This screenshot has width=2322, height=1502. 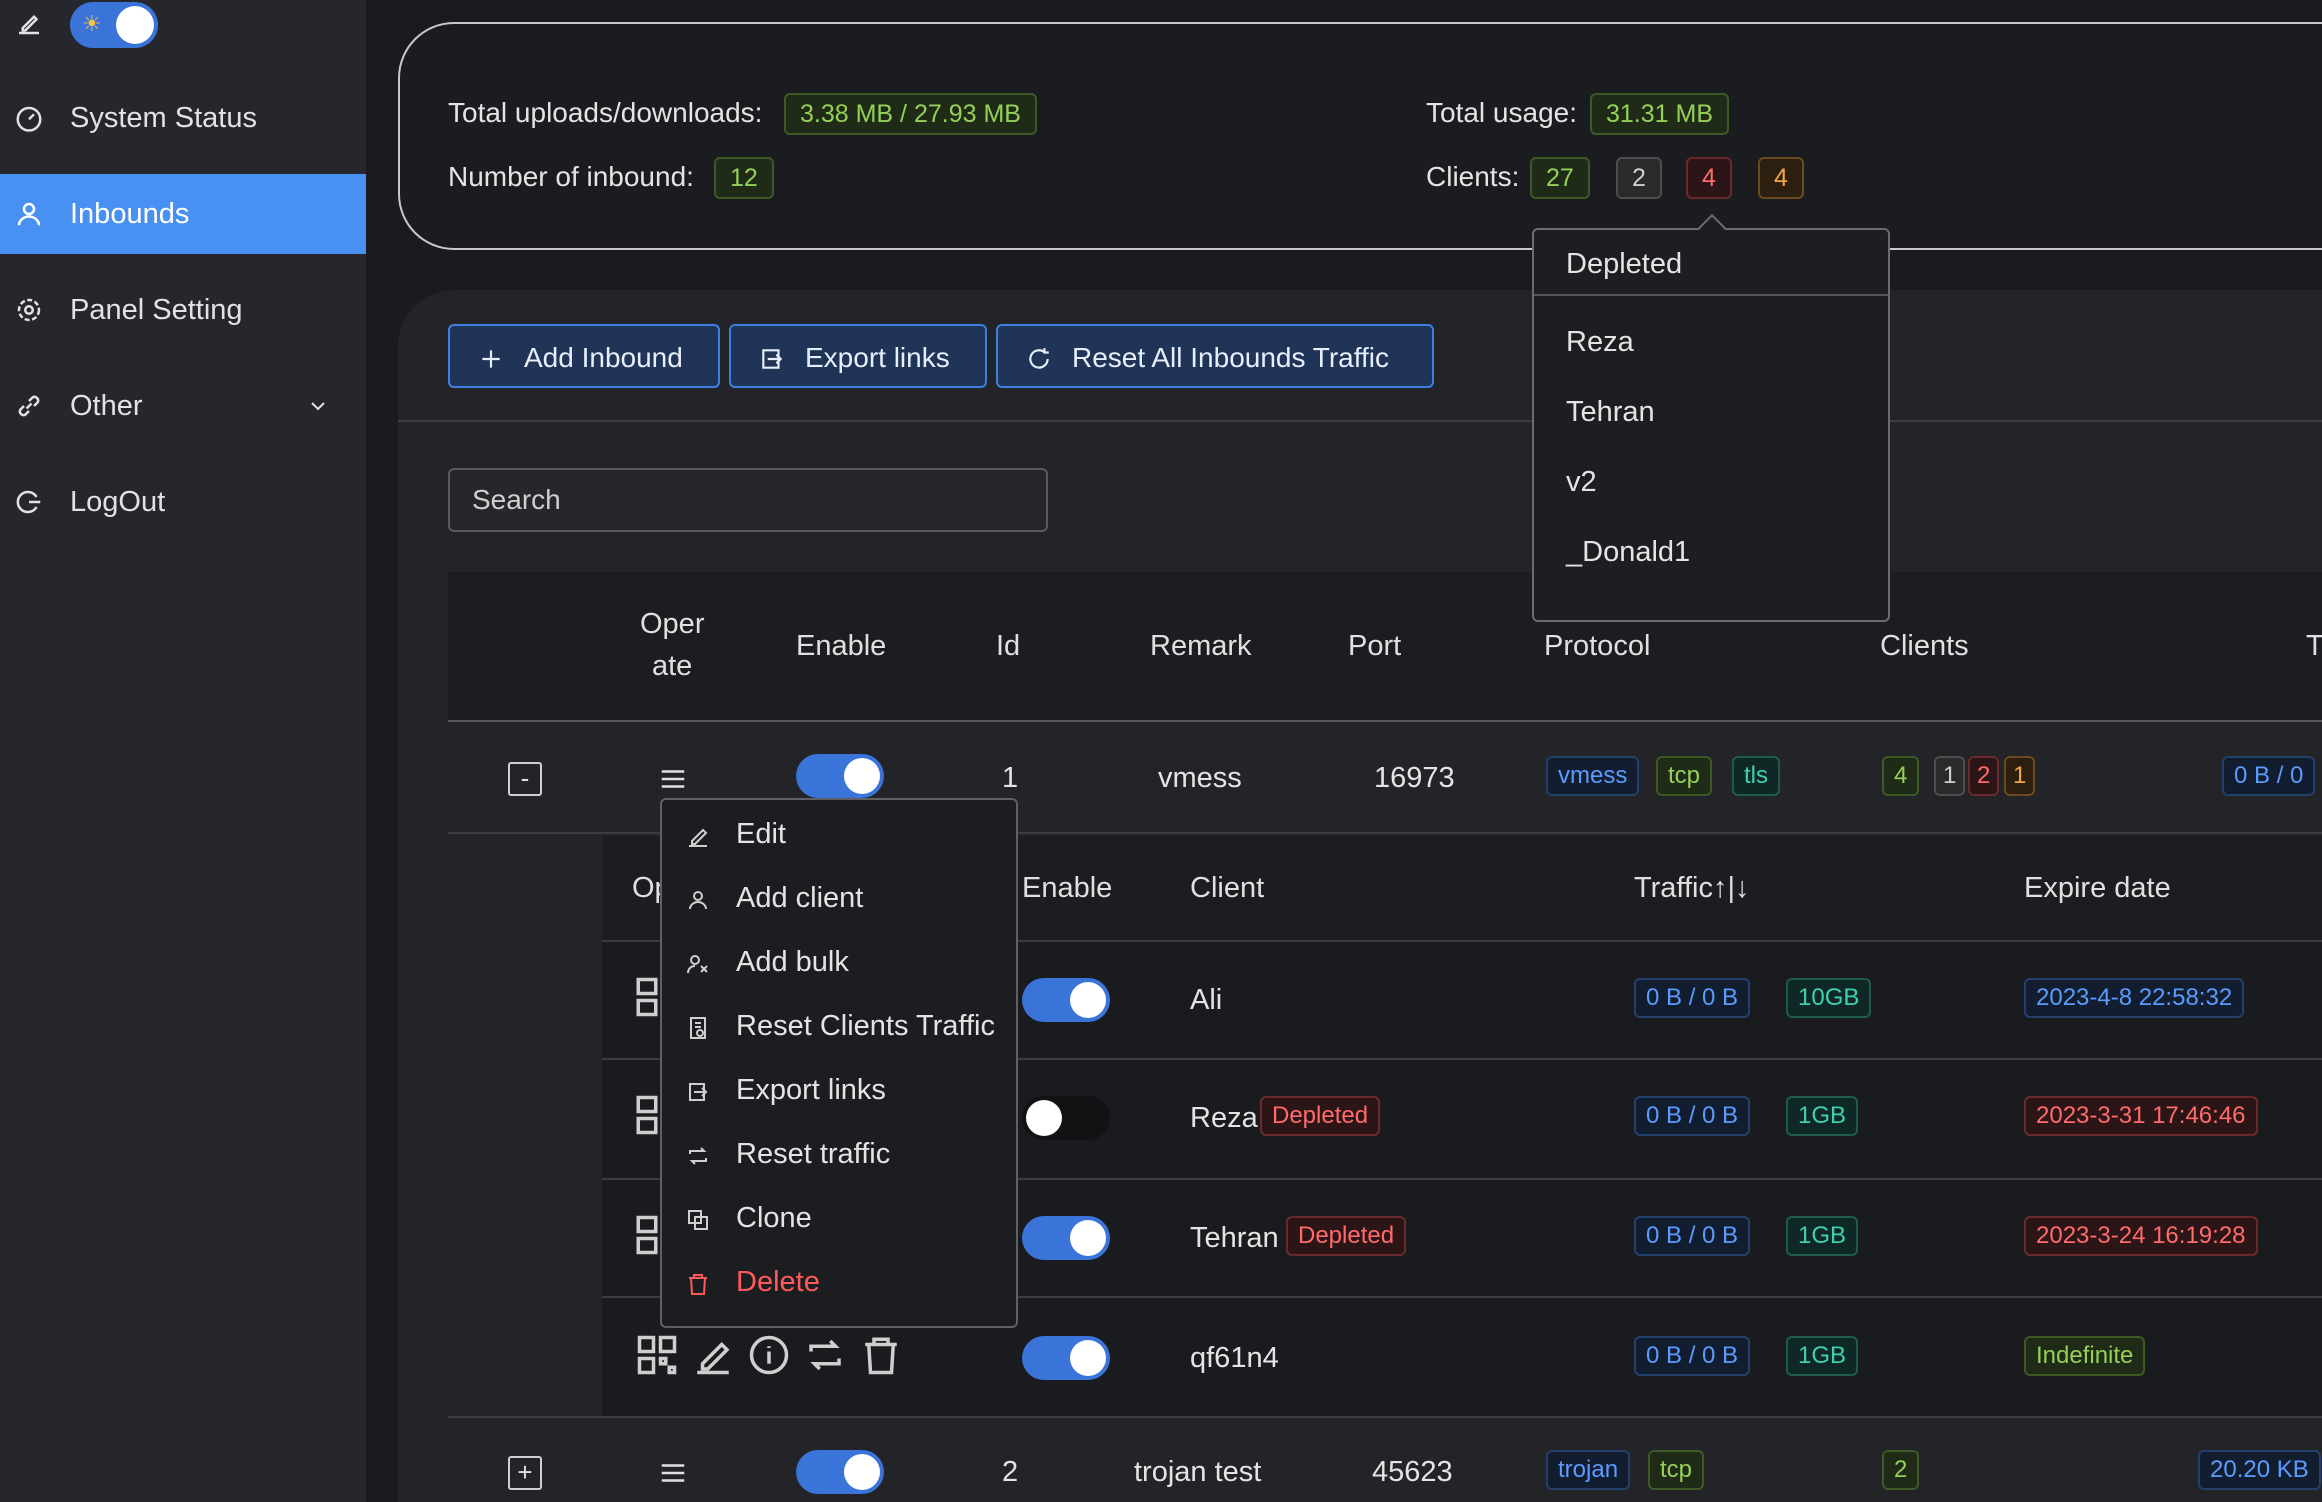 What do you see at coordinates (800, 898) in the screenshot?
I see `menu-item-label: Add client` at bounding box center [800, 898].